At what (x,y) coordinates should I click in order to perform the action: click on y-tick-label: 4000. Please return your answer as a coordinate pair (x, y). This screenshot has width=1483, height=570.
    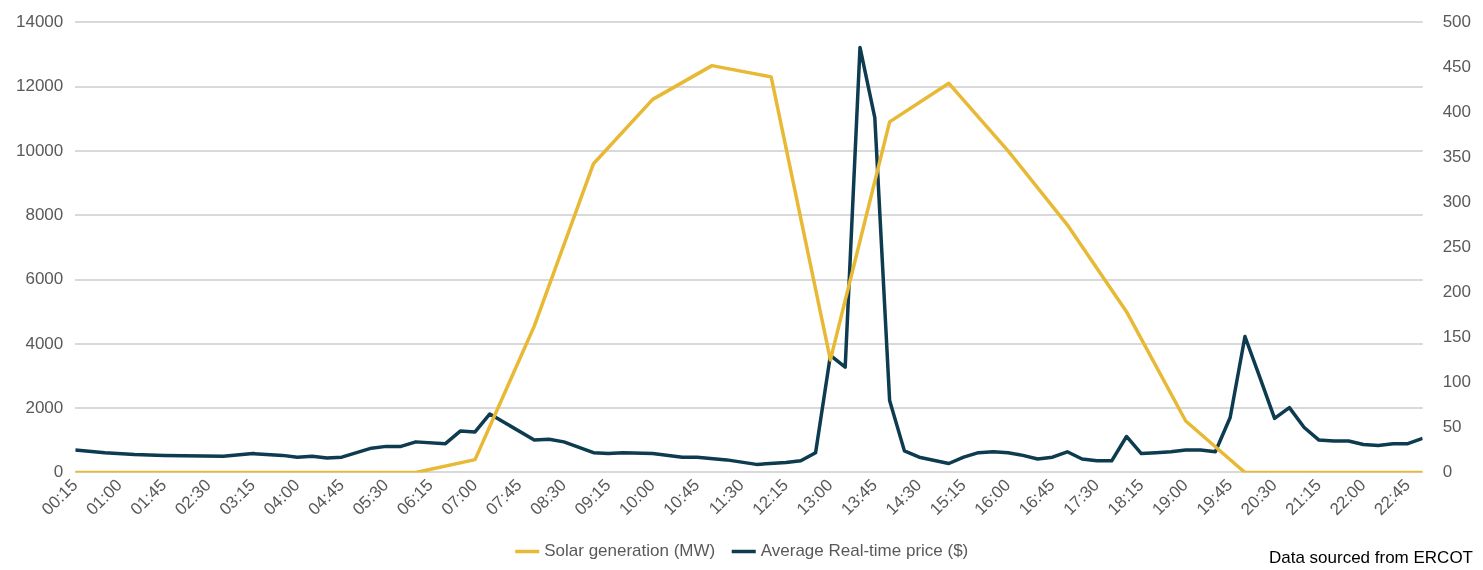
    Looking at the image, I should click on (44, 343).